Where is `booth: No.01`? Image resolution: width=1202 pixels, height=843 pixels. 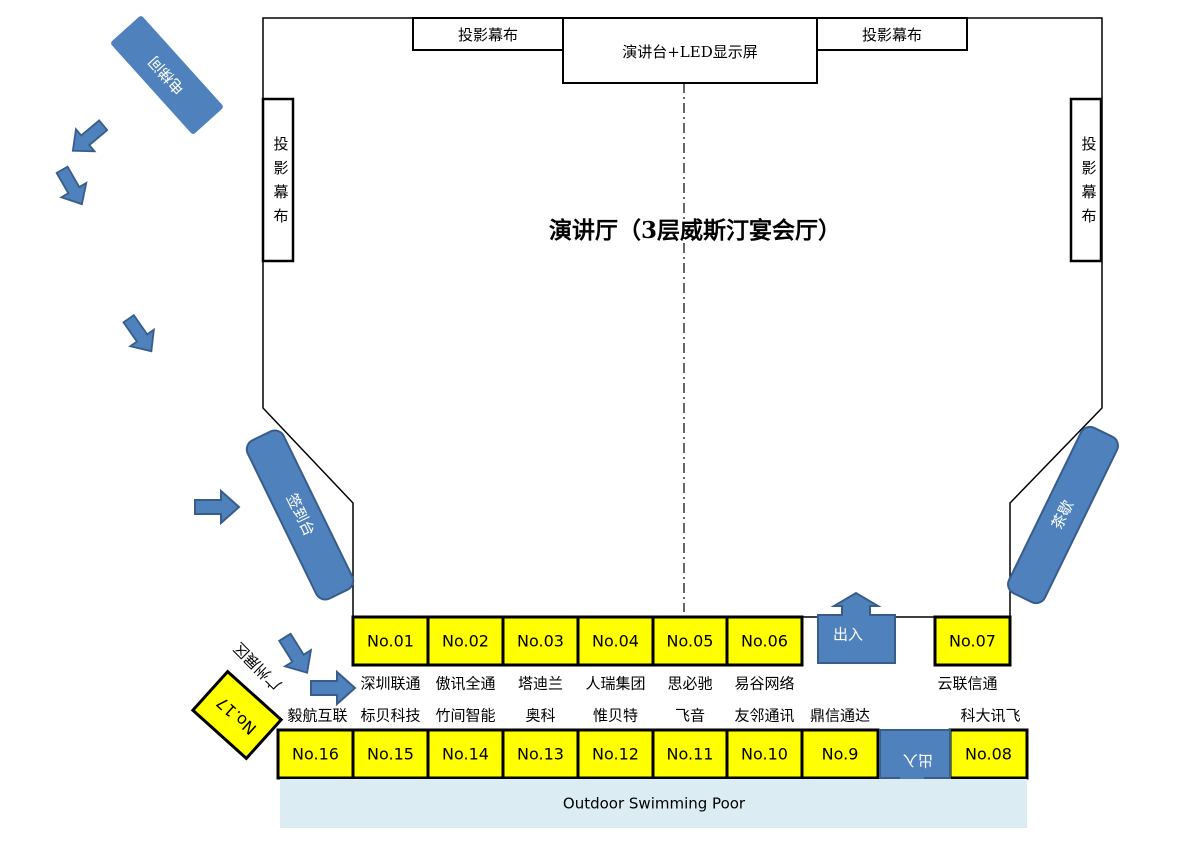
booth: No.01 is located at coordinates (390, 641).